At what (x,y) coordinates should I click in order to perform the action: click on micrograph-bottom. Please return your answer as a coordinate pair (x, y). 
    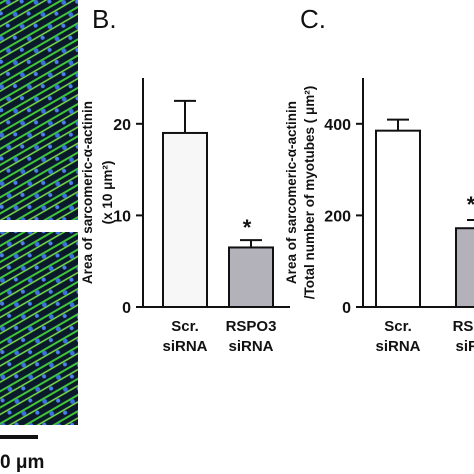
    Looking at the image, I should click on (39, 328).